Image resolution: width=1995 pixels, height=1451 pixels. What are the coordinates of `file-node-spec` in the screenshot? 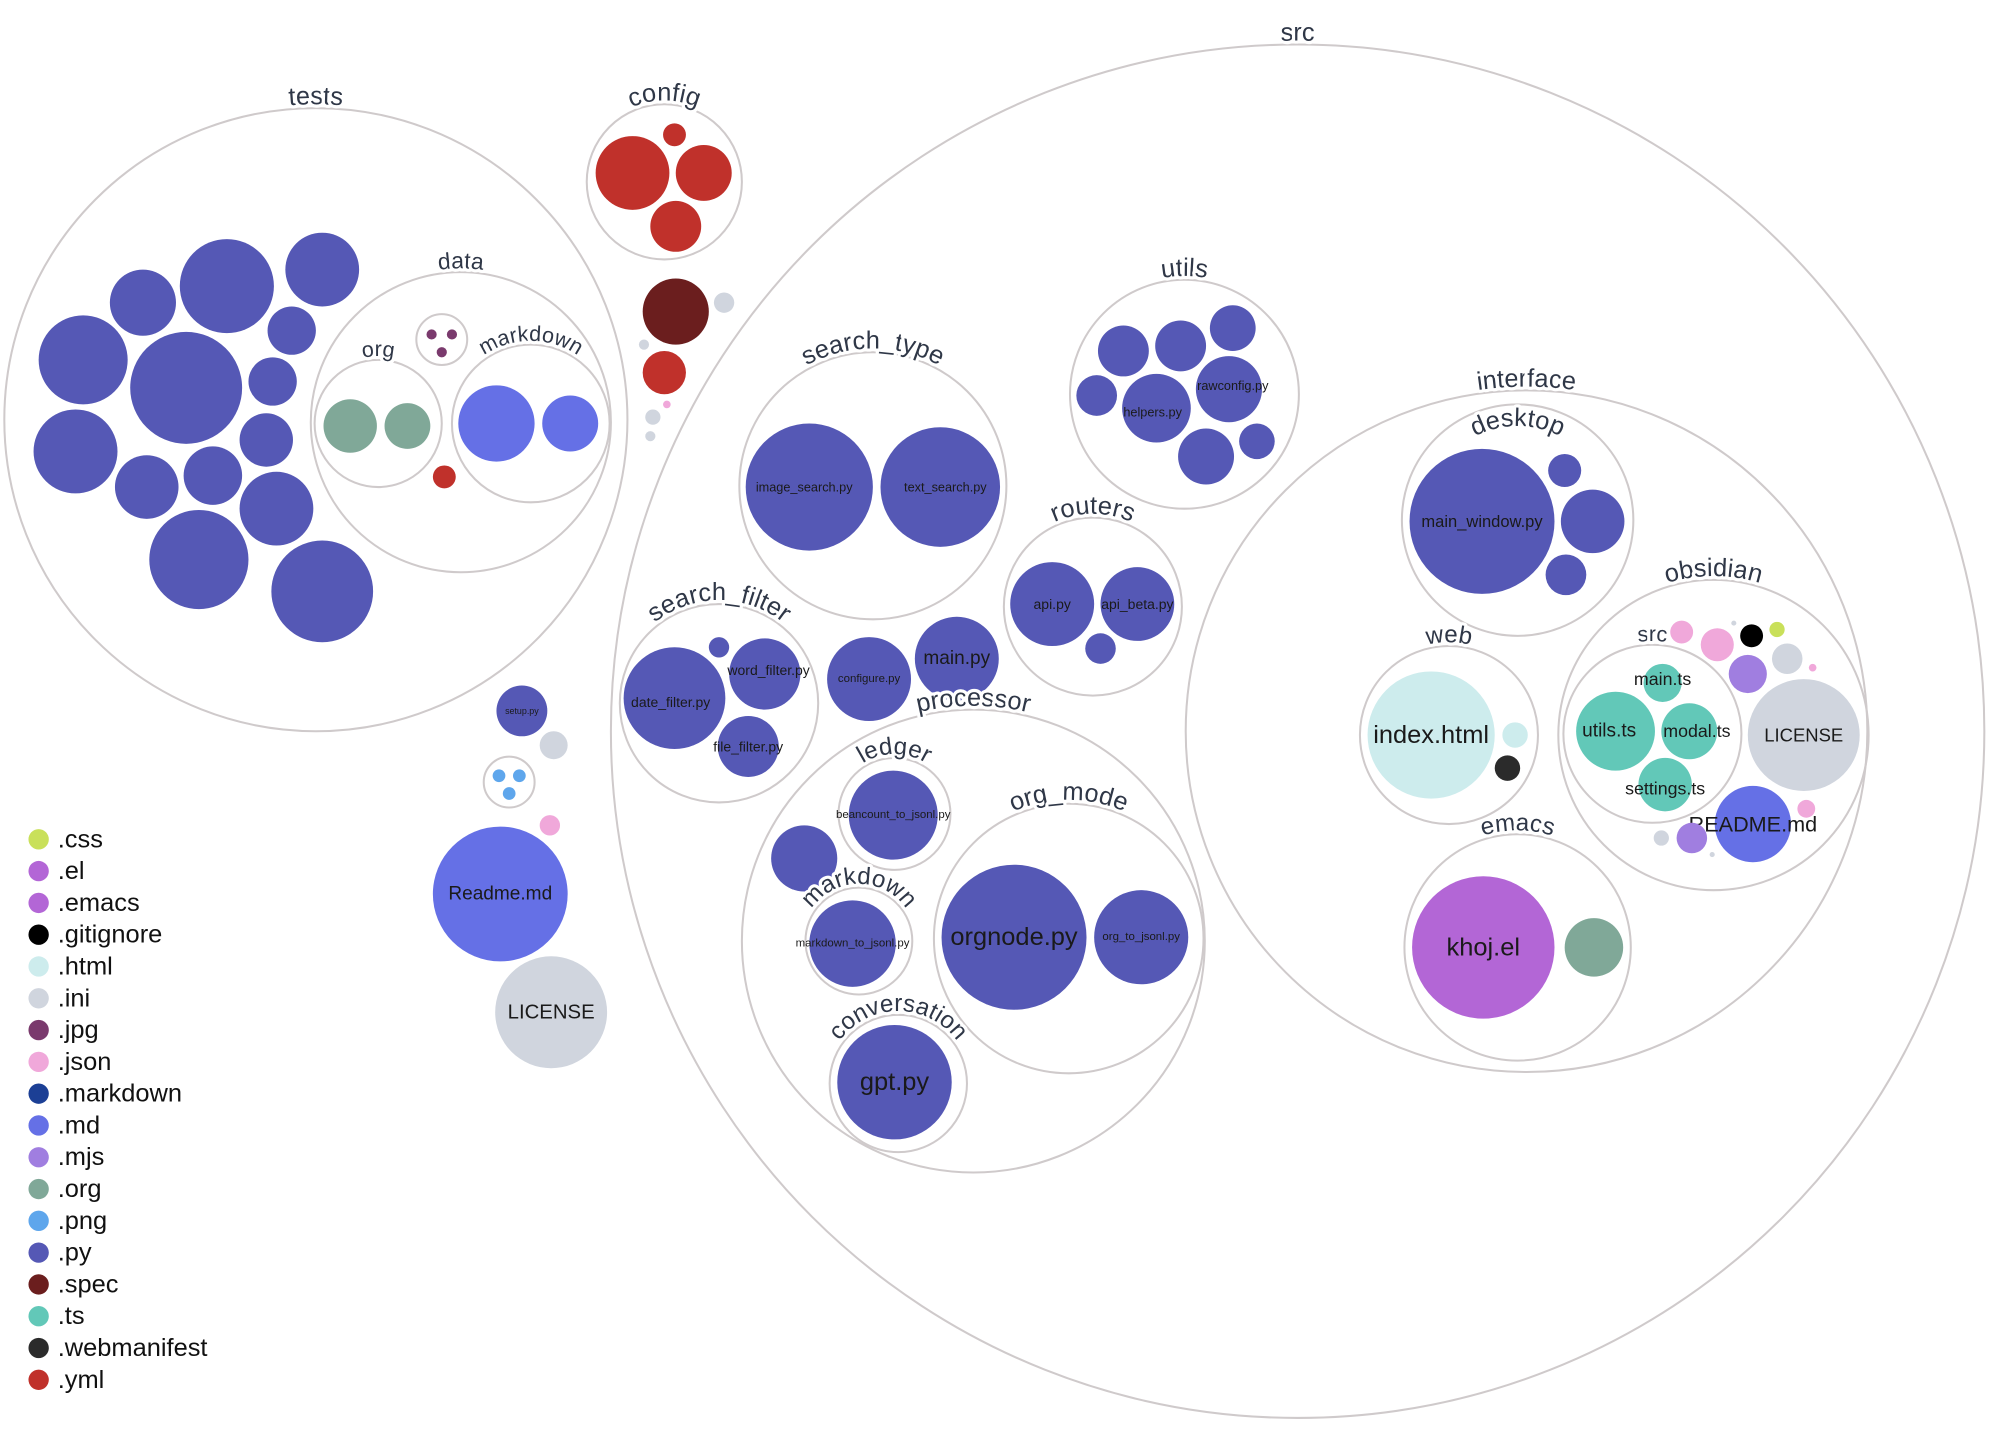 It's located at (675, 311).